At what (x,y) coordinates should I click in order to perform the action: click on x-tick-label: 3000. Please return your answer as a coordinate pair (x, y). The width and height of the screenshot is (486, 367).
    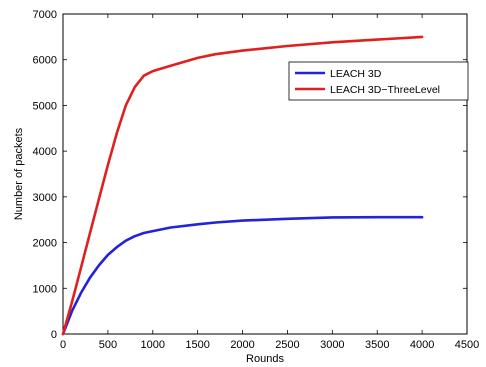
    Looking at the image, I should click on (332, 345).